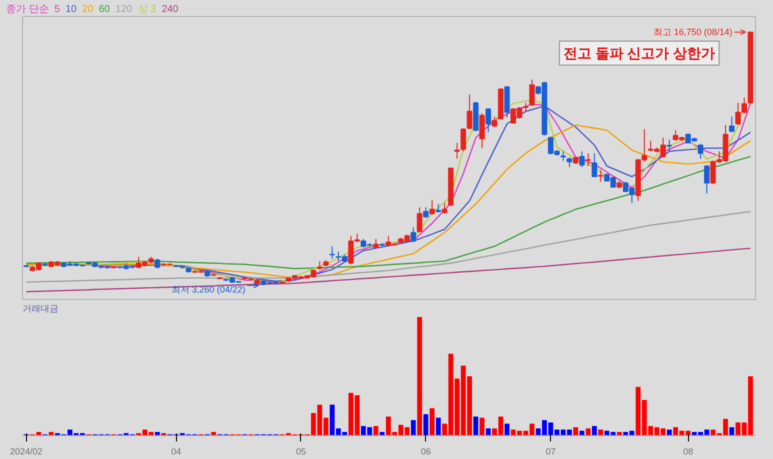 Image resolution: width=773 pixels, height=459 pixels. Describe the element at coordinates (170, 9) in the screenshot. I see `text: 240` at that location.